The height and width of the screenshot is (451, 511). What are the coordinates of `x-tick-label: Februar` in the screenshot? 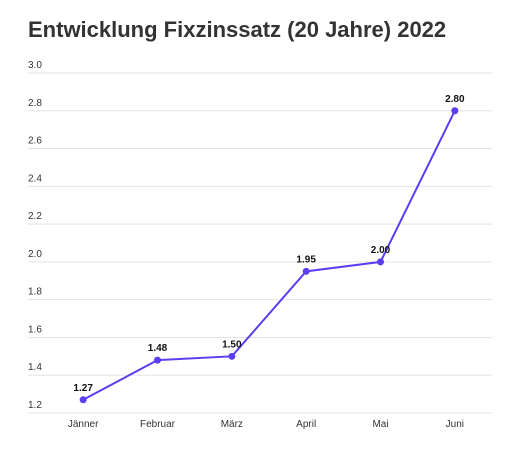 It's located at (158, 424).